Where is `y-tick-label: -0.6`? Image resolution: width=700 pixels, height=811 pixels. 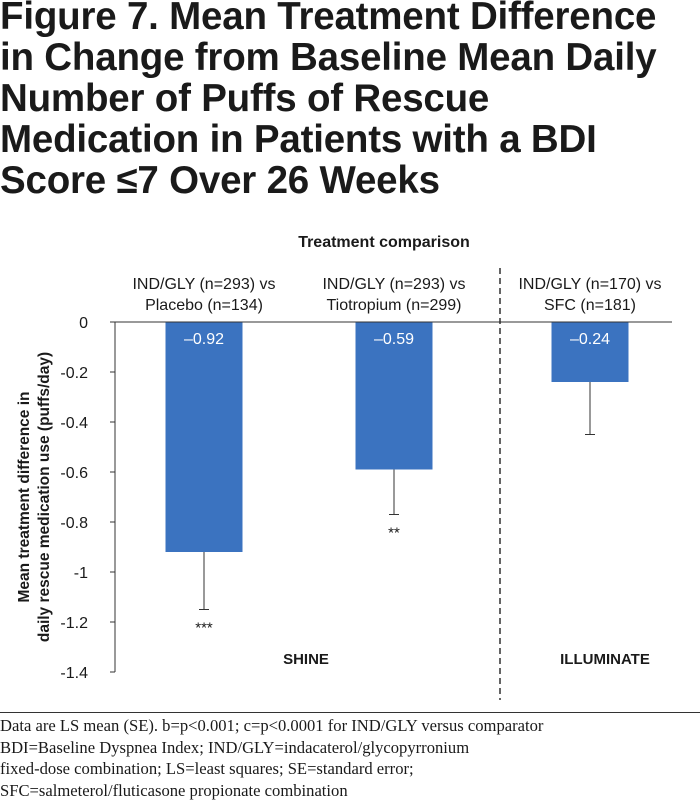
y-tick-label: -0.6 is located at coordinates (74, 473).